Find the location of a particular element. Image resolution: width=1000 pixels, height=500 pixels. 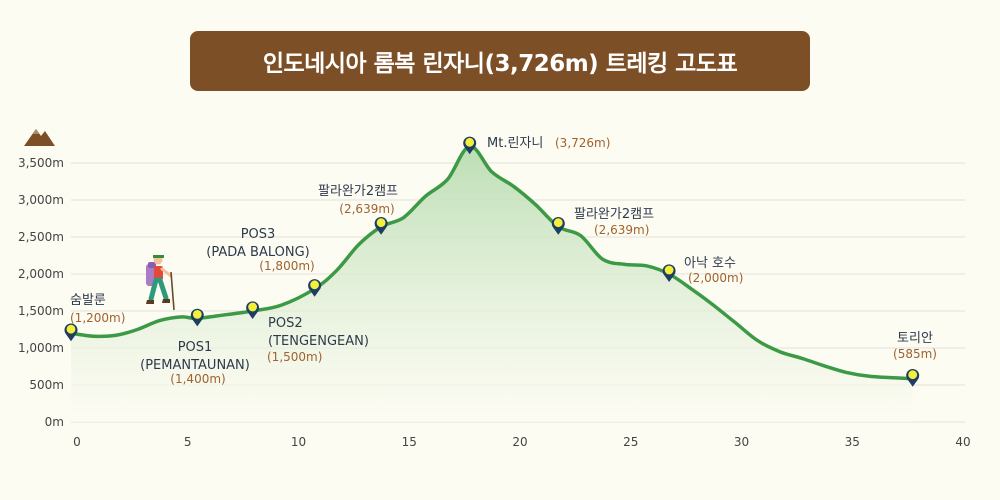

y-tick-label: 1,500m is located at coordinates (41, 311).